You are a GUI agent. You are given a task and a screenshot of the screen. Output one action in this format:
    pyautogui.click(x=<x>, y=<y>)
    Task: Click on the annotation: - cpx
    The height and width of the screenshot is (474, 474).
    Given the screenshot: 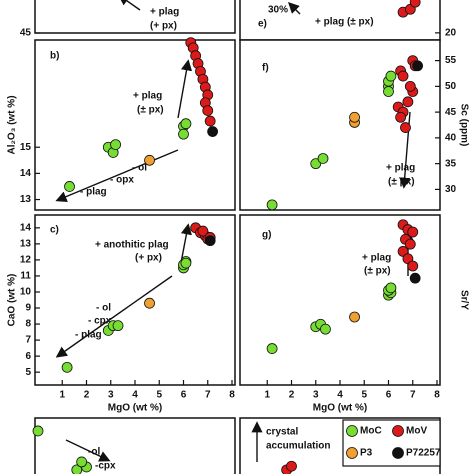 What is the action you would take?
    pyautogui.click(x=100, y=321)
    